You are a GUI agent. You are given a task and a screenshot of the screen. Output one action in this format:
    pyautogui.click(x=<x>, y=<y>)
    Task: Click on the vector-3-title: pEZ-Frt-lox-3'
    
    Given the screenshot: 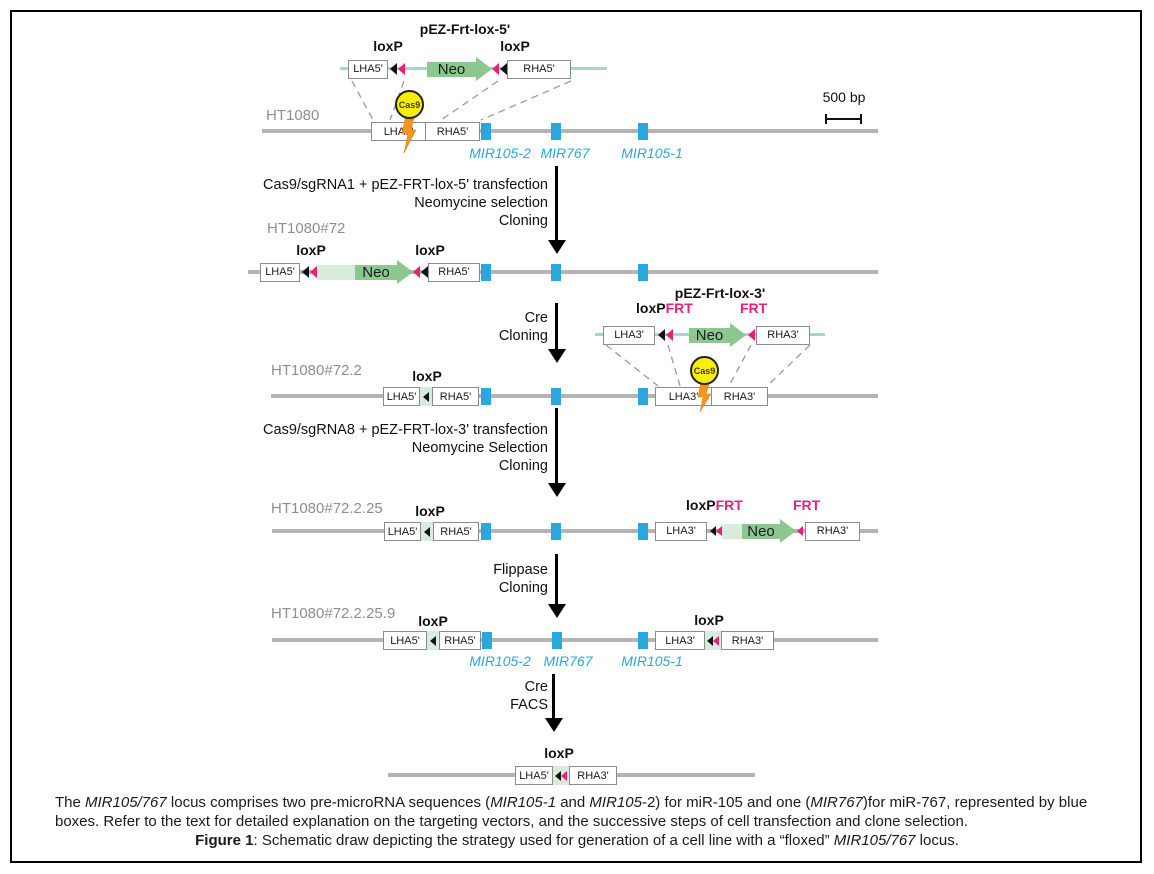 What is the action you would take?
    pyautogui.click(x=720, y=293)
    